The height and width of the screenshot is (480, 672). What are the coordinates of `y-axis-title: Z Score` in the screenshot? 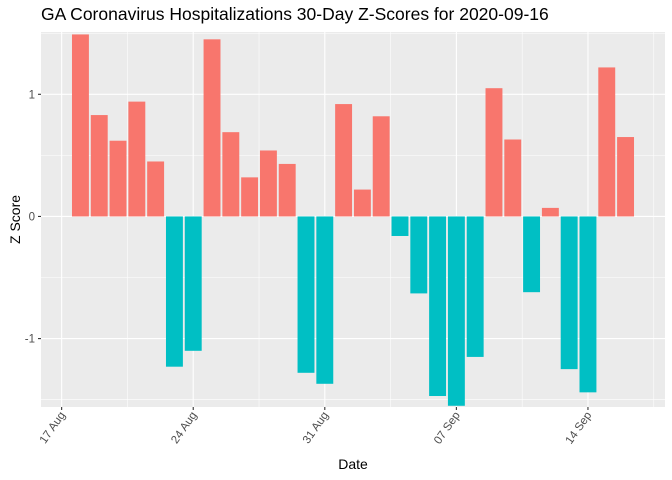 It's located at (15, 219).